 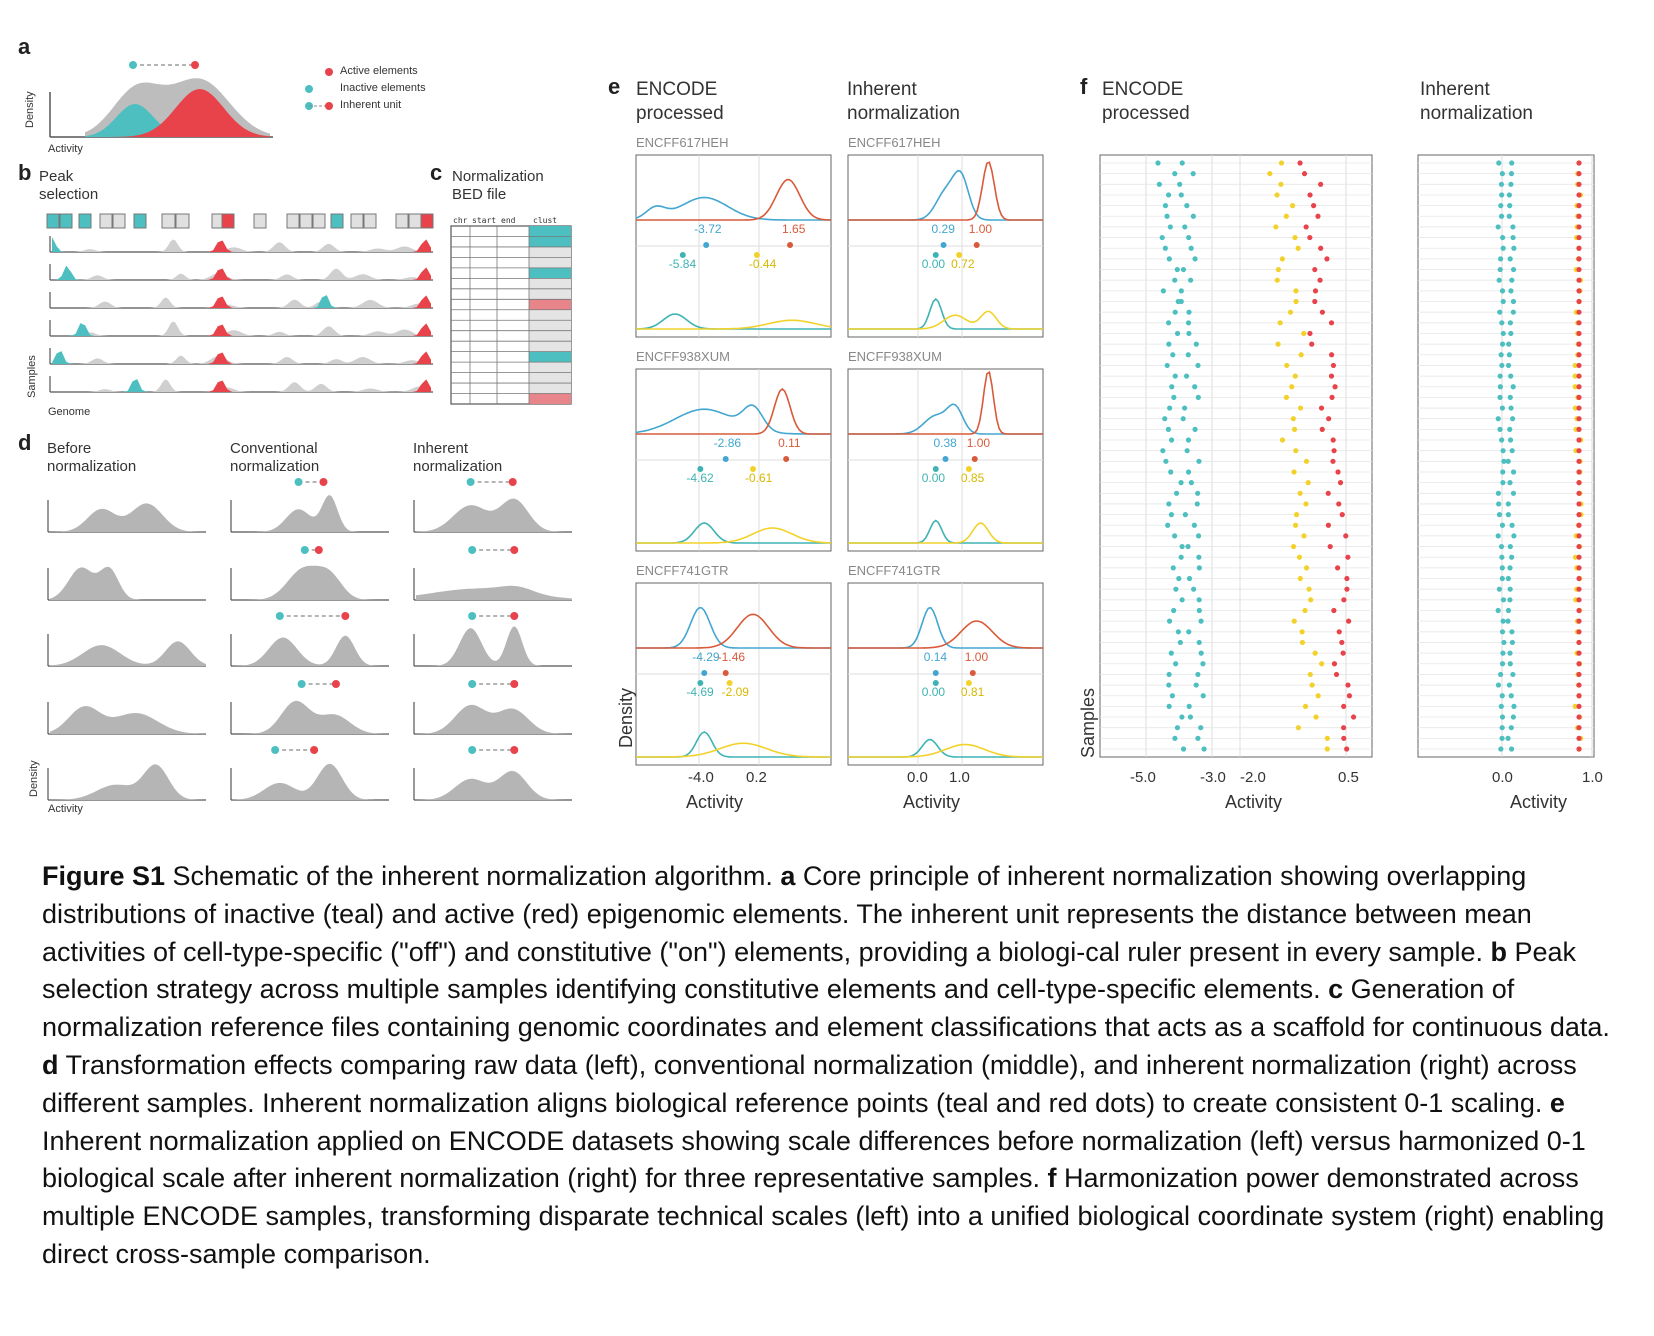 What do you see at coordinates (514, 684) in the screenshot?
I see `d-2-3-dots-red` at bounding box center [514, 684].